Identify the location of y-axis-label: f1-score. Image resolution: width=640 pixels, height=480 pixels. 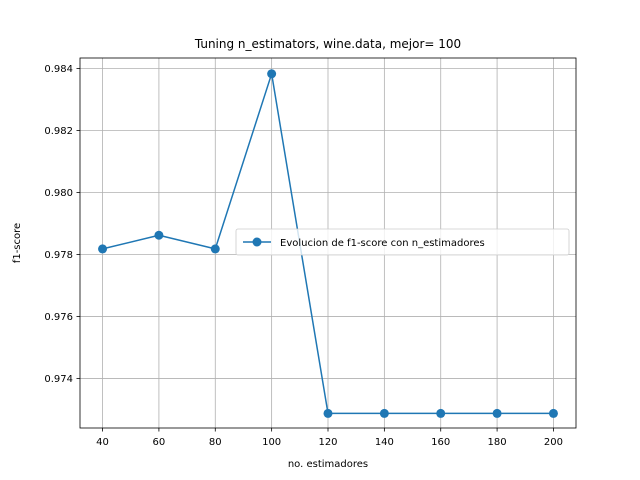
(17, 243).